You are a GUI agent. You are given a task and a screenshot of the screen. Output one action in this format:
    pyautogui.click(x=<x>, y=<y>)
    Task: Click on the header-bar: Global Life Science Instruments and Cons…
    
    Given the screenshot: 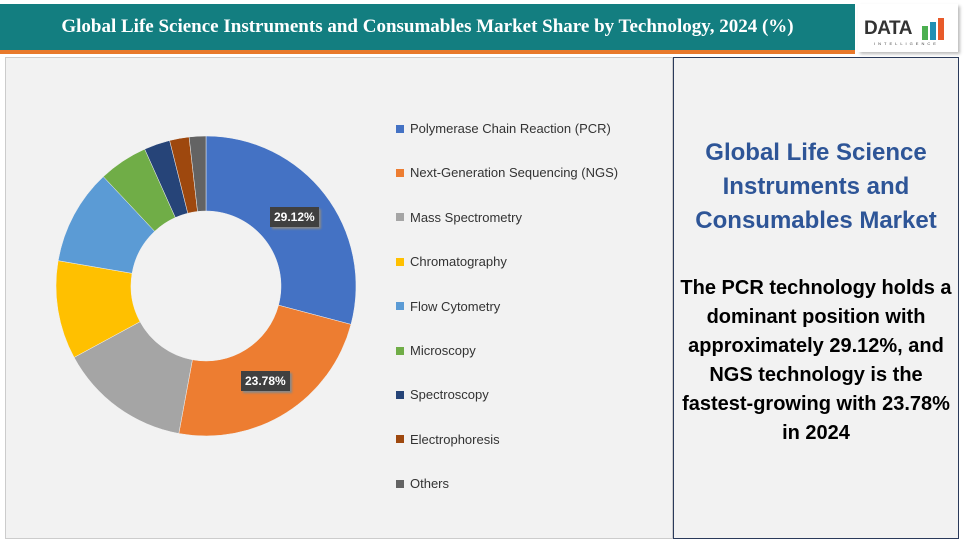 What is the action you would take?
    pyautogui.click(x=427, y=29)
    